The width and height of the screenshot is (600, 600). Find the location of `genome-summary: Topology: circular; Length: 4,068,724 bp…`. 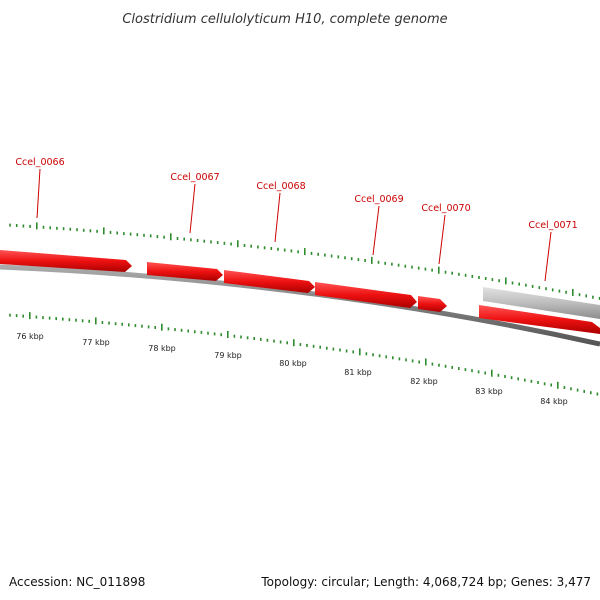

genome-summary: Topology: circular; Length: 4,068,724 bp… is located at coordinates (425, 582).